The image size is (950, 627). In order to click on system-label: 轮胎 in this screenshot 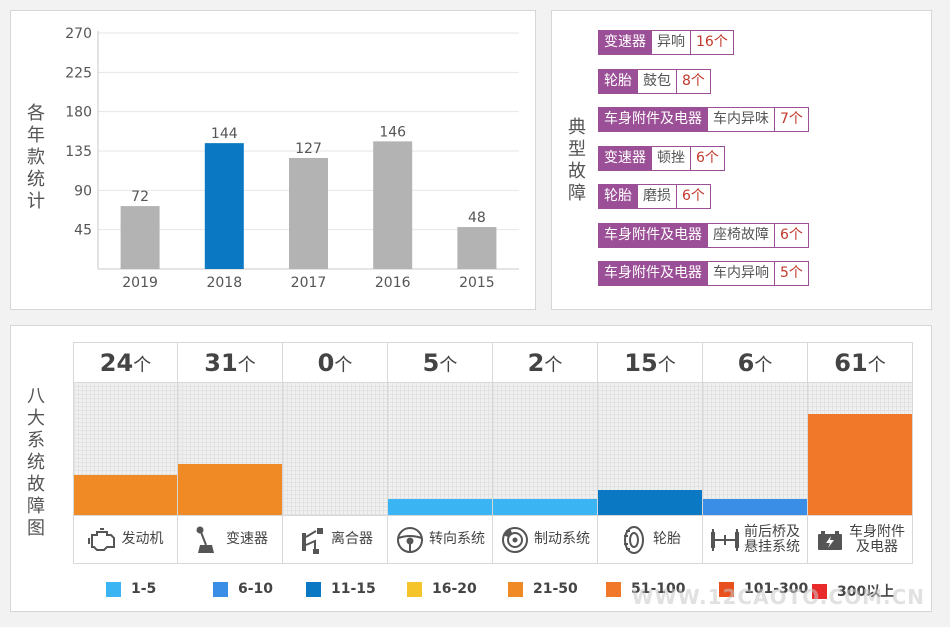, I will do `click(650, 539)`.